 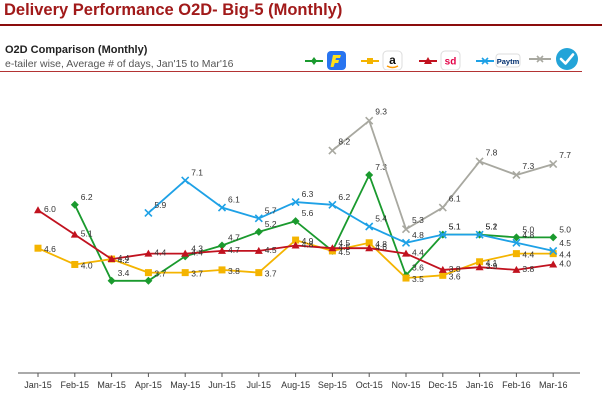 What do you see at coordinates (148, 385) in the screenshot?
I see `x-tick-label: Apr-15` at bounding box center [148, 385].